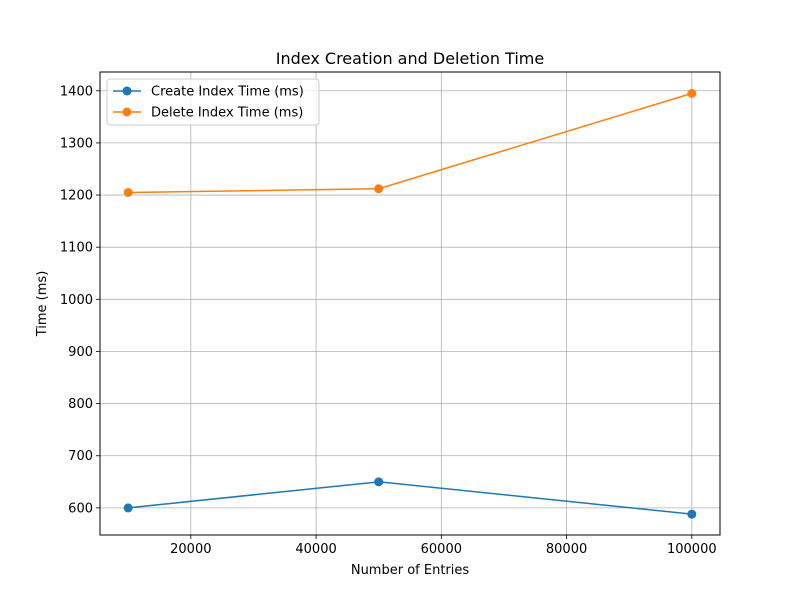 Image resolution: width=800 pixels, height=600 pixels. What do you see at coordinates (190, 549) in the screenshot?
I see `x-tick-label: 20000` at bounding box center [190, 549].